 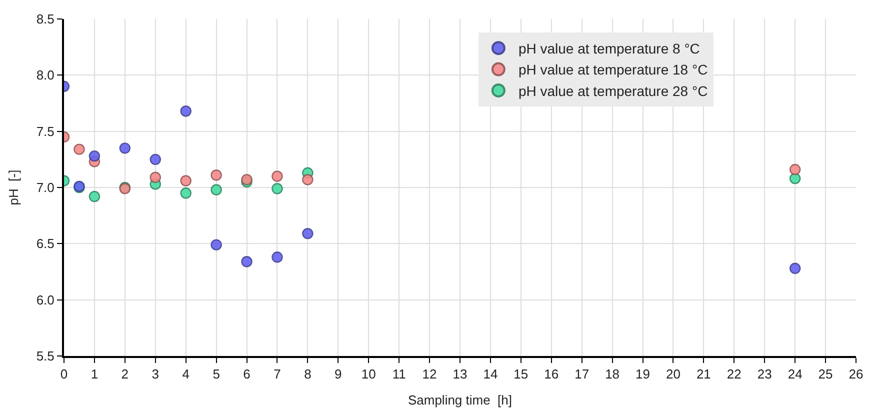 What do you see at coordinates (45, 188) in the screenshot?
I see `y-tick-label: 7.0` at bounding box center [45, 188].